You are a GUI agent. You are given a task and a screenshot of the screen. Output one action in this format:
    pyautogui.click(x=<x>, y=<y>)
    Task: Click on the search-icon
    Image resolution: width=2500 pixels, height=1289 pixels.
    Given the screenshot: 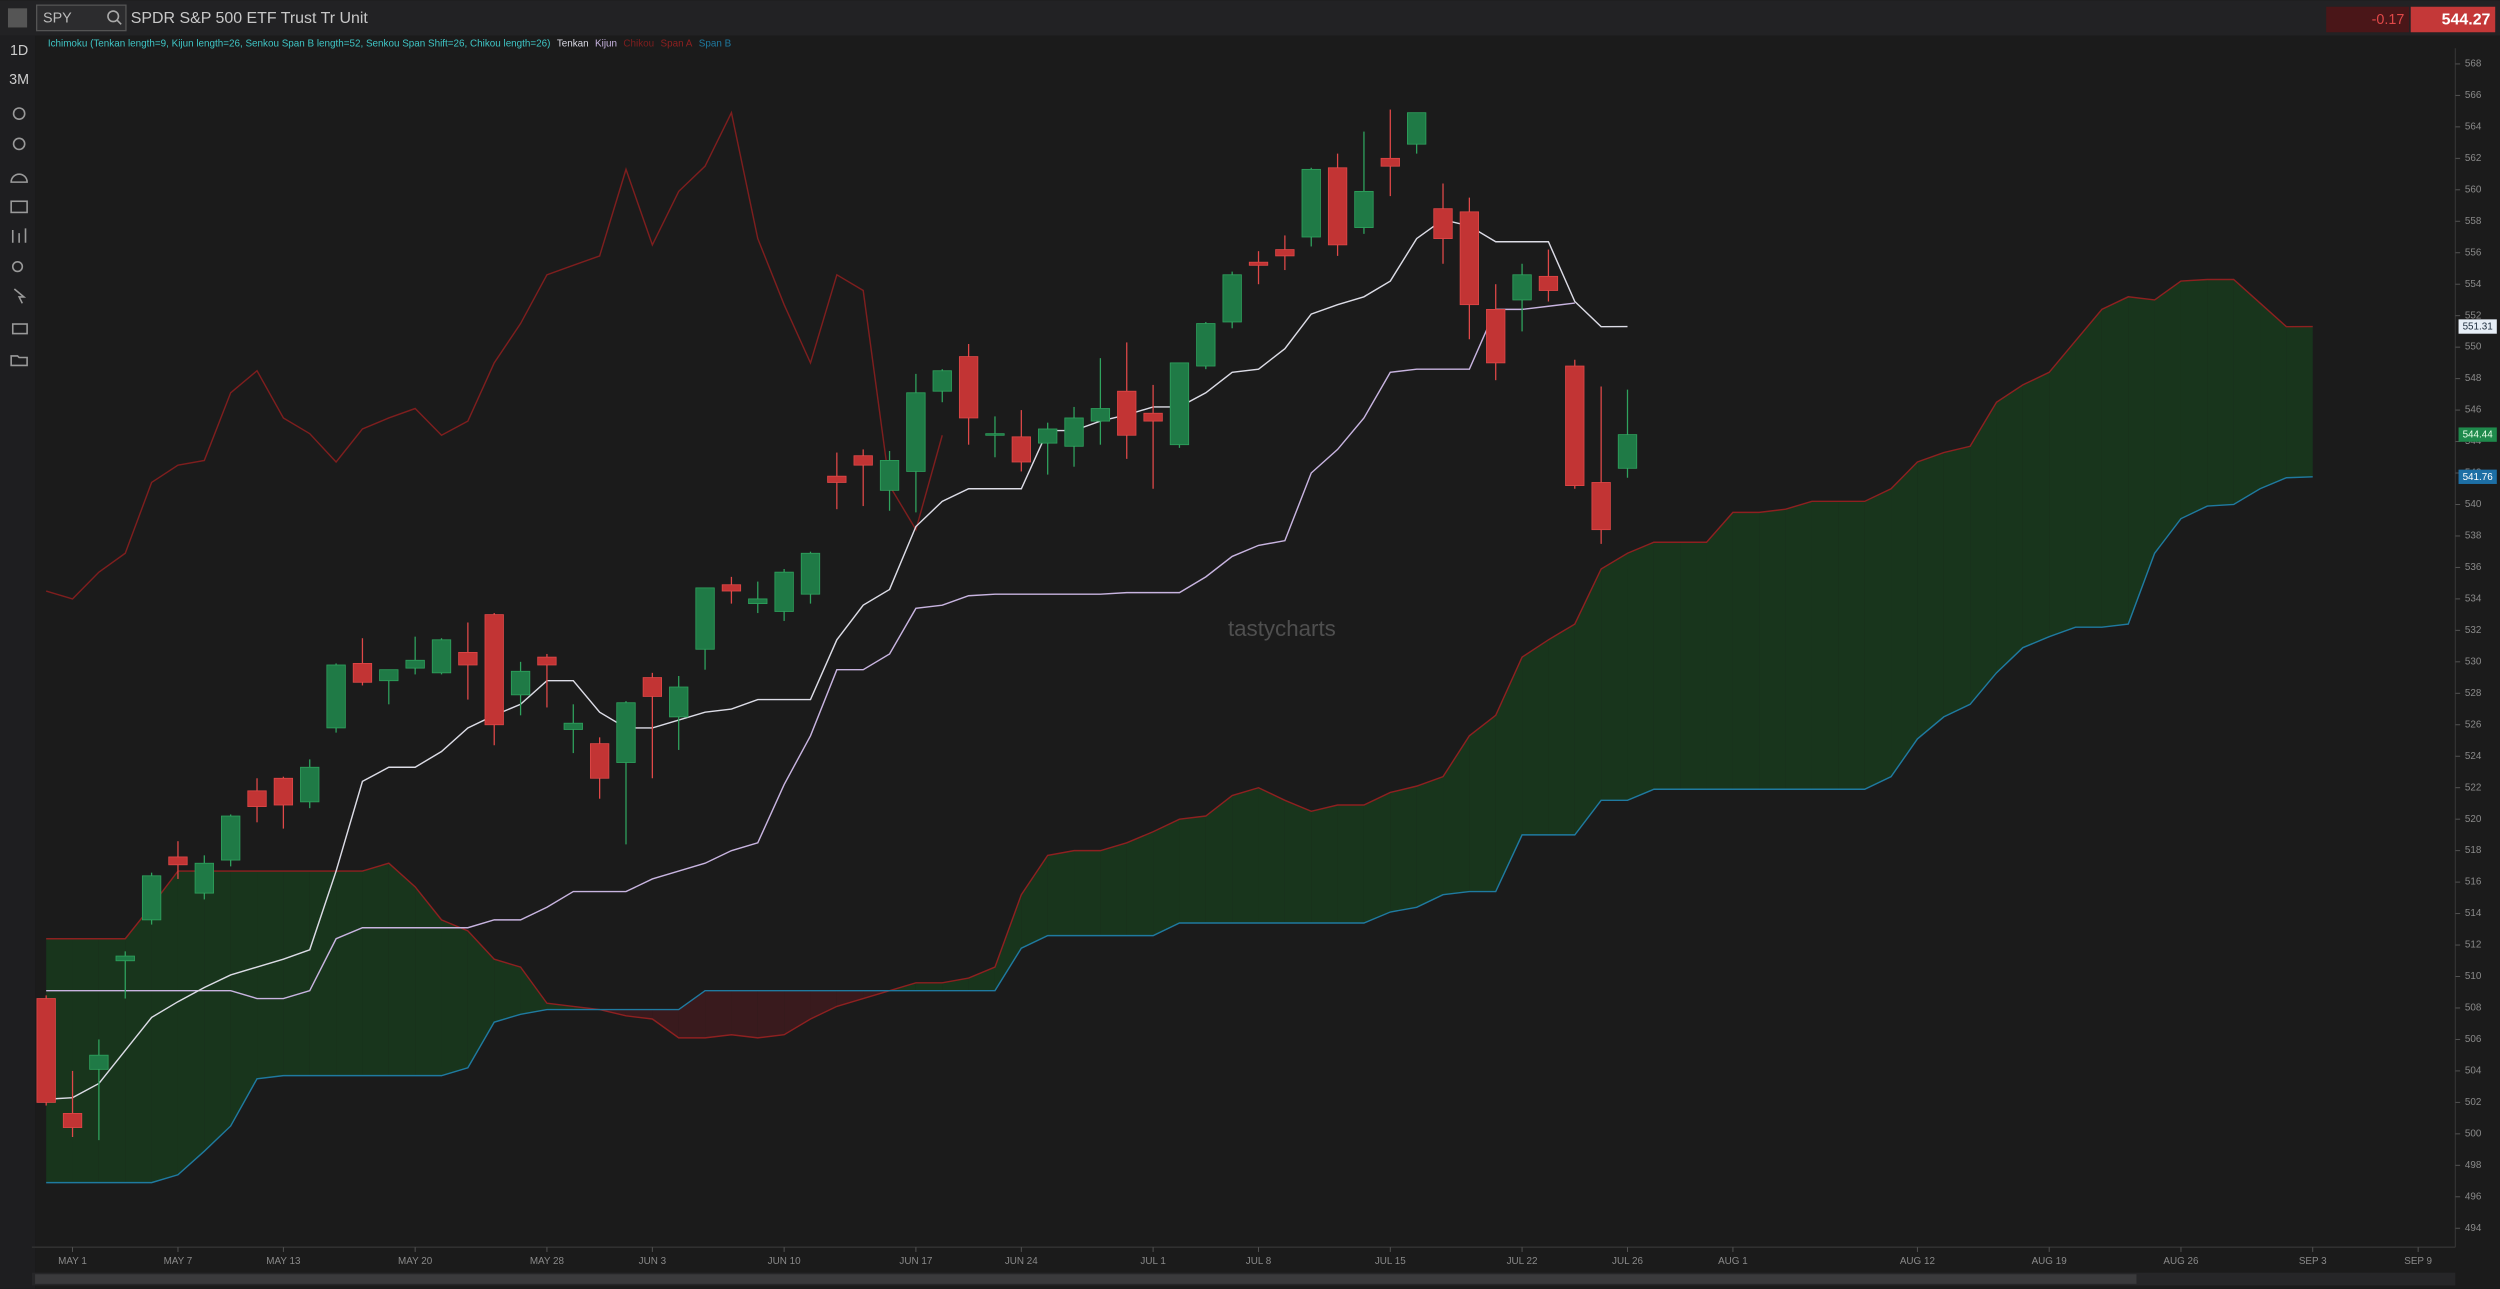 What is the action you would take?
    pyautogui.click(x=113, y=16)
    